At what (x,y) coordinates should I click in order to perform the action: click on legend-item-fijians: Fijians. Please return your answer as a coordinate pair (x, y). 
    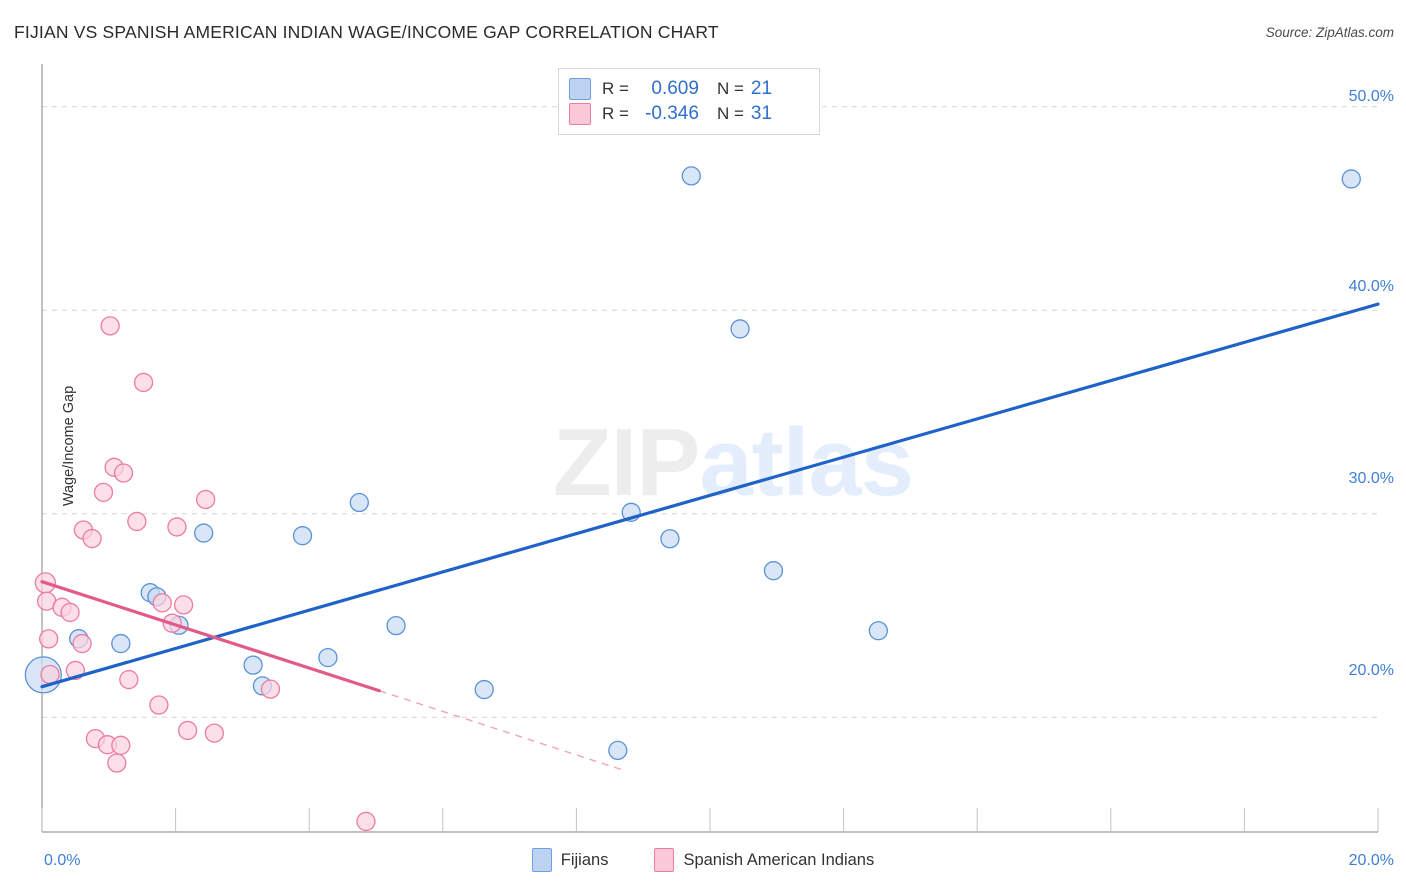
    Looking at the image, I should click on (570, 860).